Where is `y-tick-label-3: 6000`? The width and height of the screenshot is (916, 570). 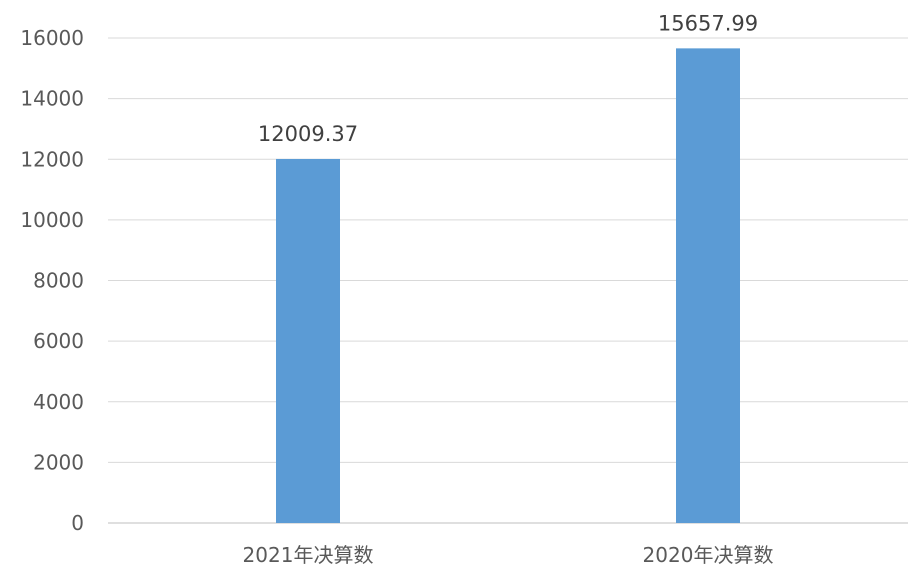 y-tick-label-3: 6000 is located at coordinates (58, 341).